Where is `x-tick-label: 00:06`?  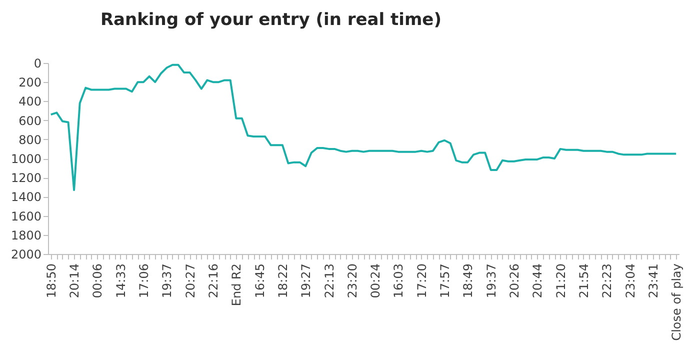
x-tick-label: 00:06 is located at coordinates (97, 281).